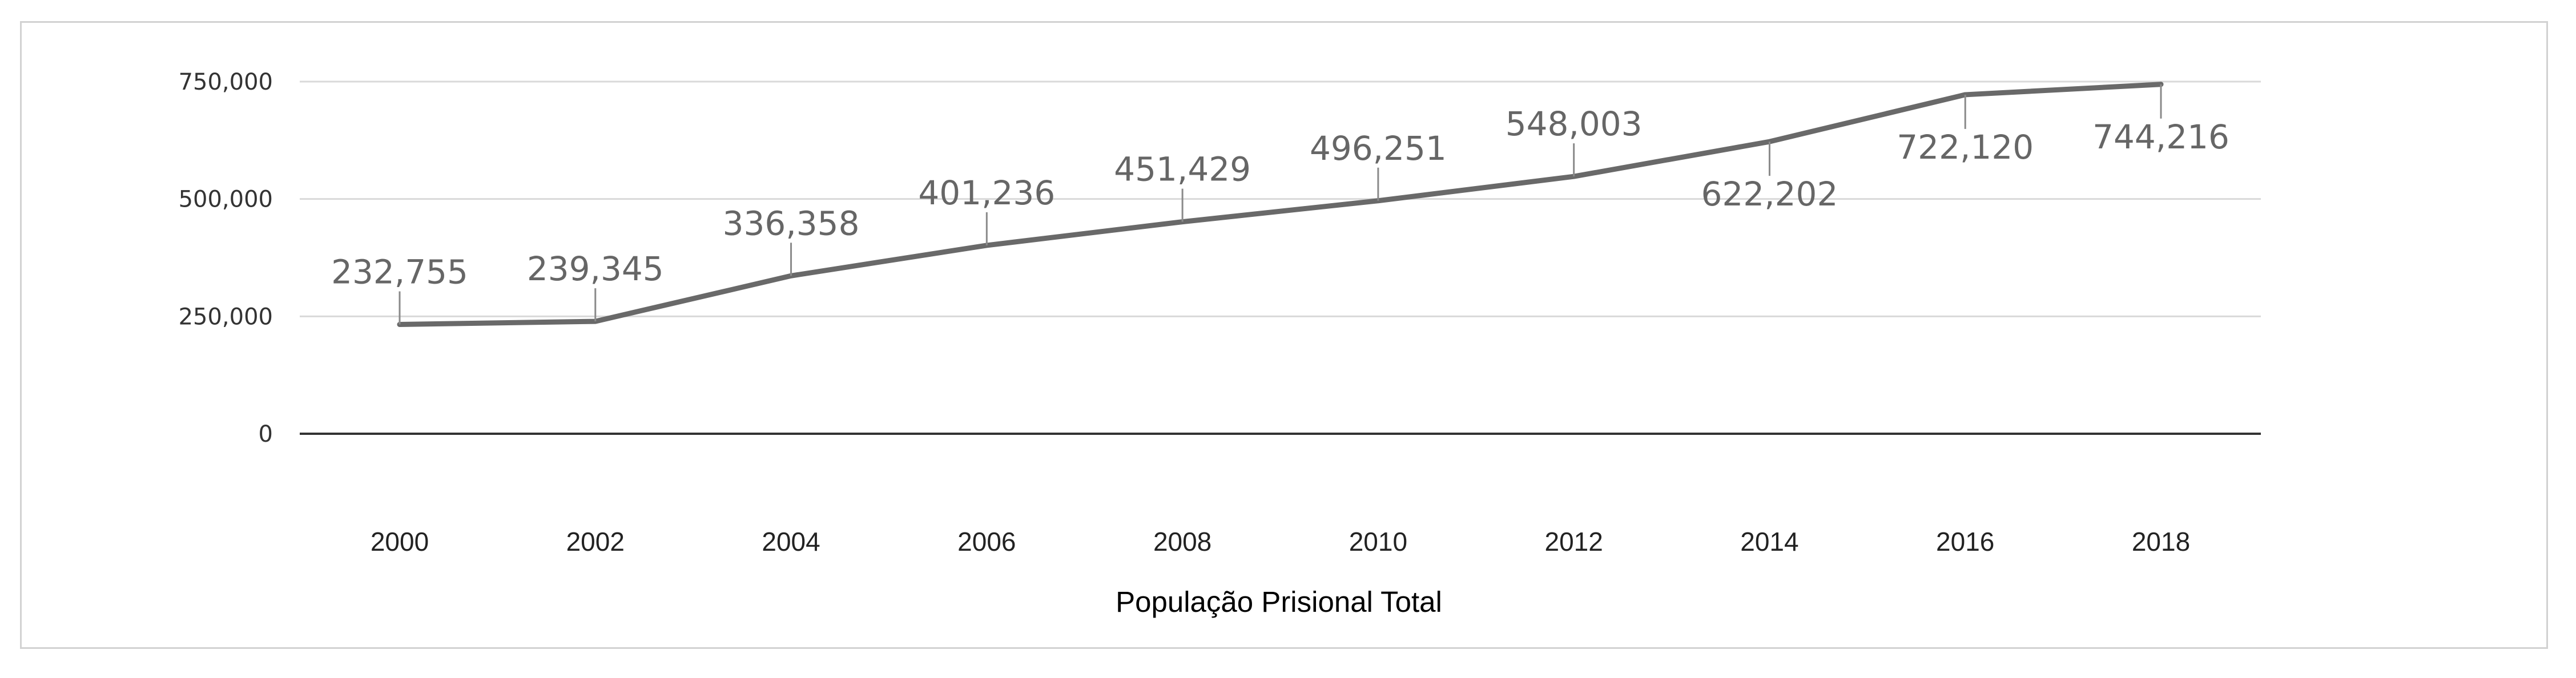 This screenshot has width=2576, height=678. What do you see at coordinates (226, 317) in the screenshot?
I see `y-tick-label: 250,000` at bounding box center [226, 317].